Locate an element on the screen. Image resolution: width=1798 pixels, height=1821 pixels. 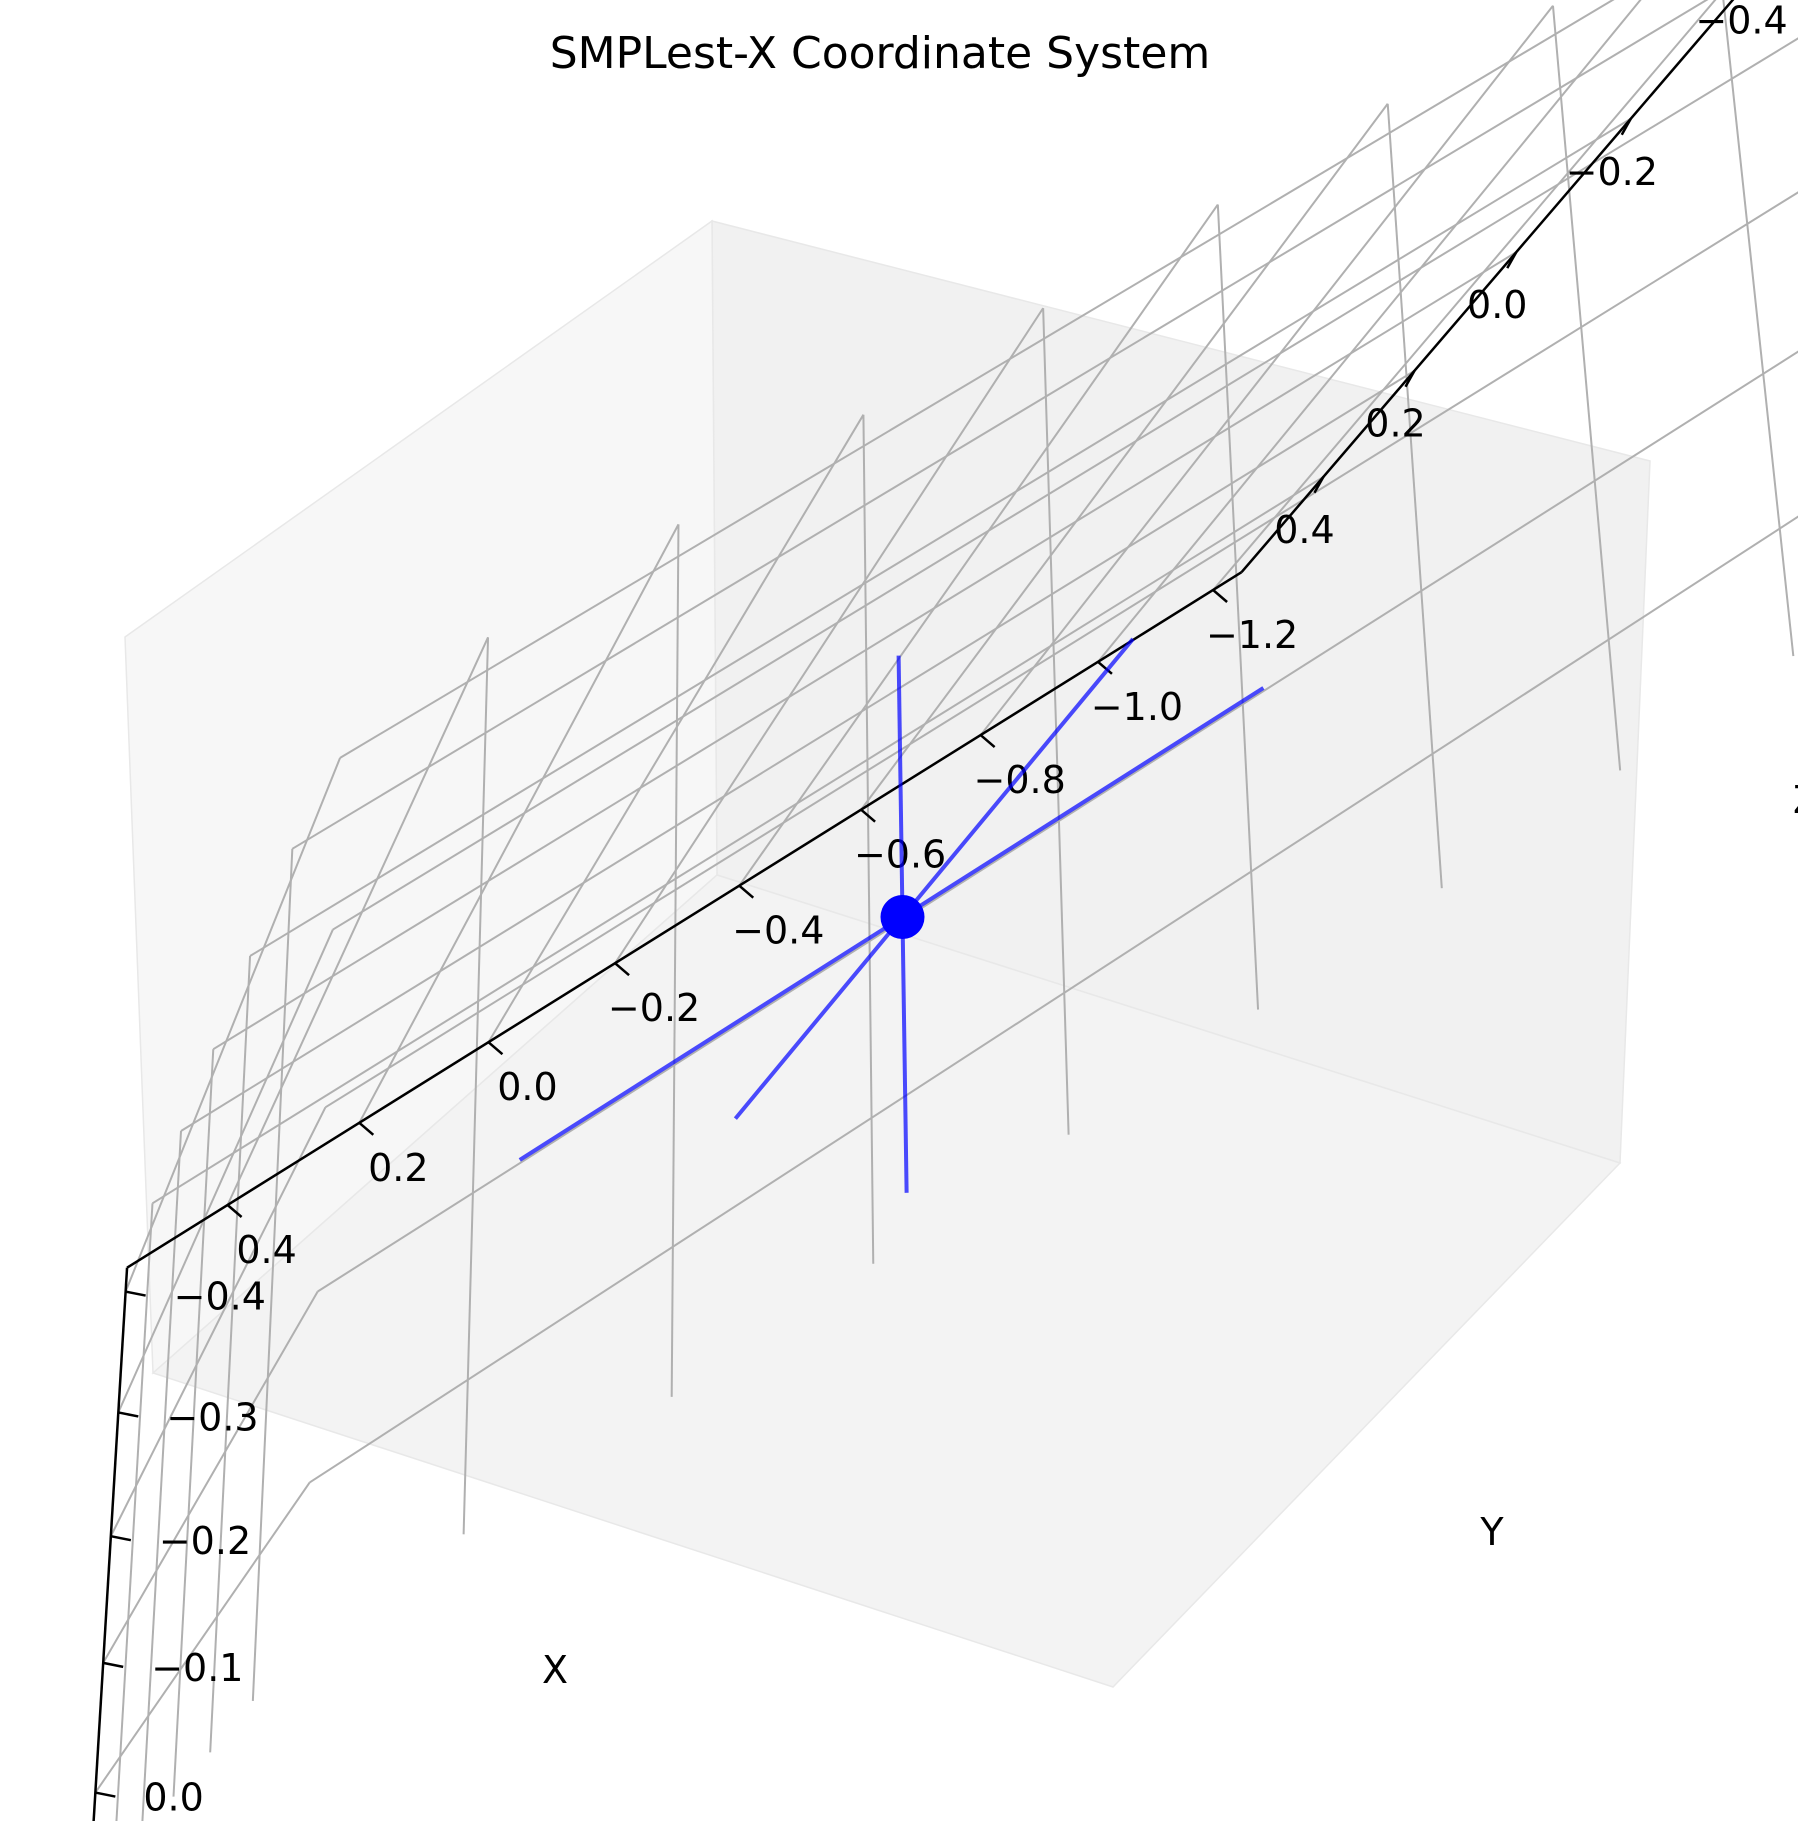
y-axis-tick-label: 0.2 is located at coordinates (398, 1168).